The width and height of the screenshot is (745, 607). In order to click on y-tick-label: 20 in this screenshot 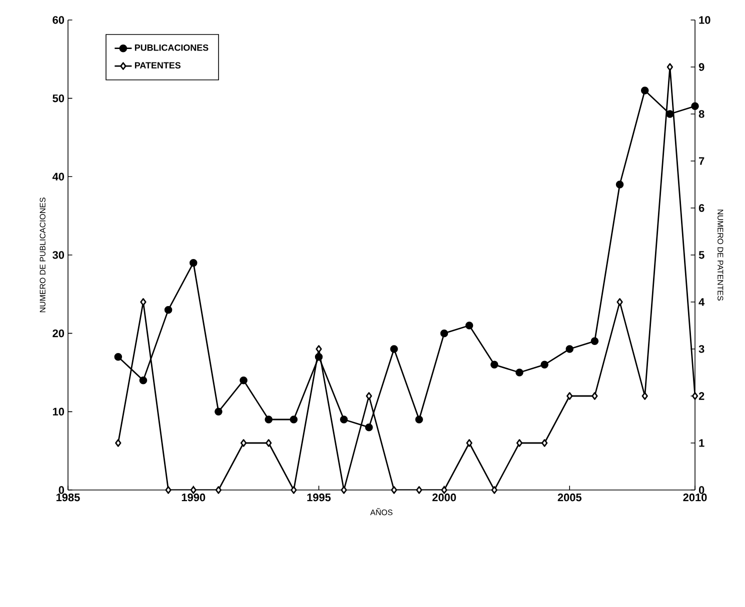, I will do `click(58, 333)`.